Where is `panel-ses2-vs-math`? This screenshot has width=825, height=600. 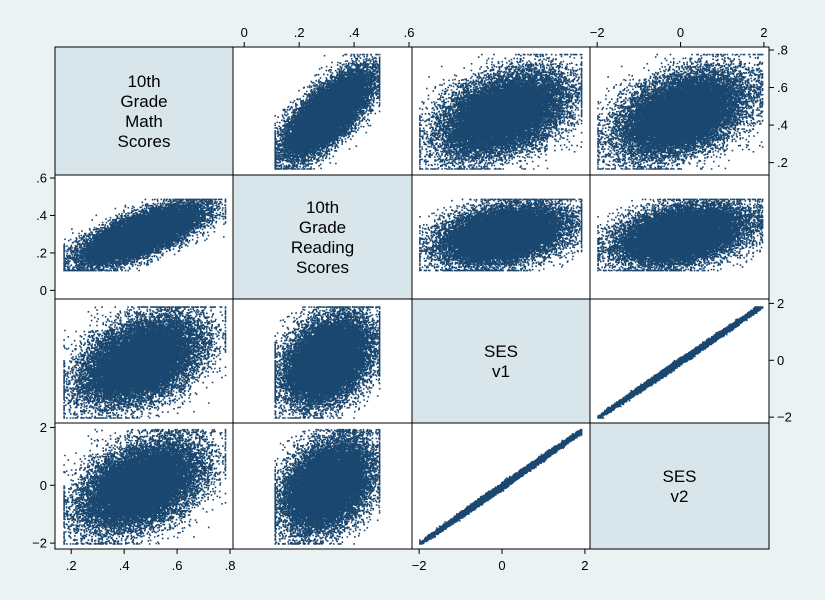 panel-ses2-vs-math is located at coordinates (144, 486).